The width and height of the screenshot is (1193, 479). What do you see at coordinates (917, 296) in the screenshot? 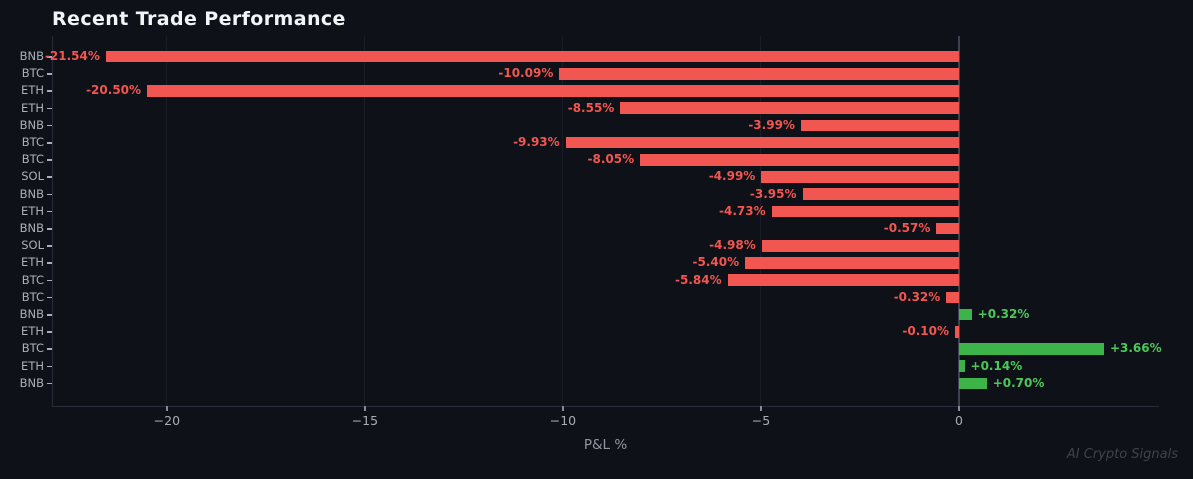
I see `bar-value-label: -0.32%` at bounding box center [917, 296].